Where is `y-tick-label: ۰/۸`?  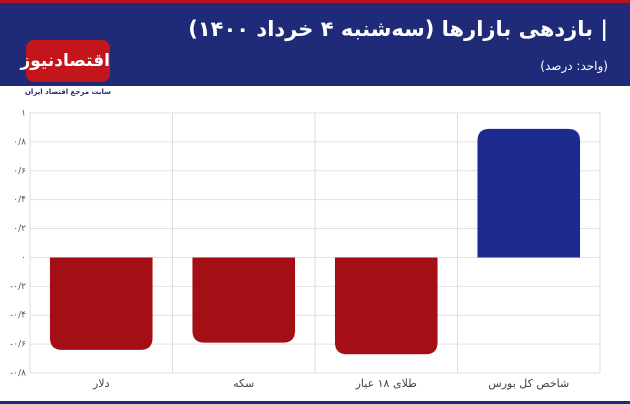
y-tick-label: ۰/۸ is located at coordinates (19, 142).